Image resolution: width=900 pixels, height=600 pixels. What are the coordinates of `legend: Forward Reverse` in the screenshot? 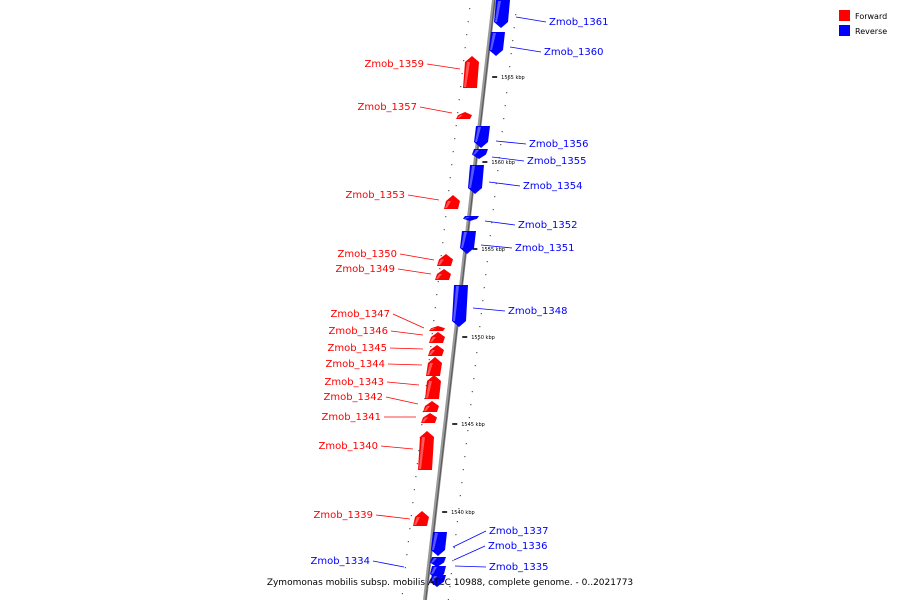 It's located at (863, 23).